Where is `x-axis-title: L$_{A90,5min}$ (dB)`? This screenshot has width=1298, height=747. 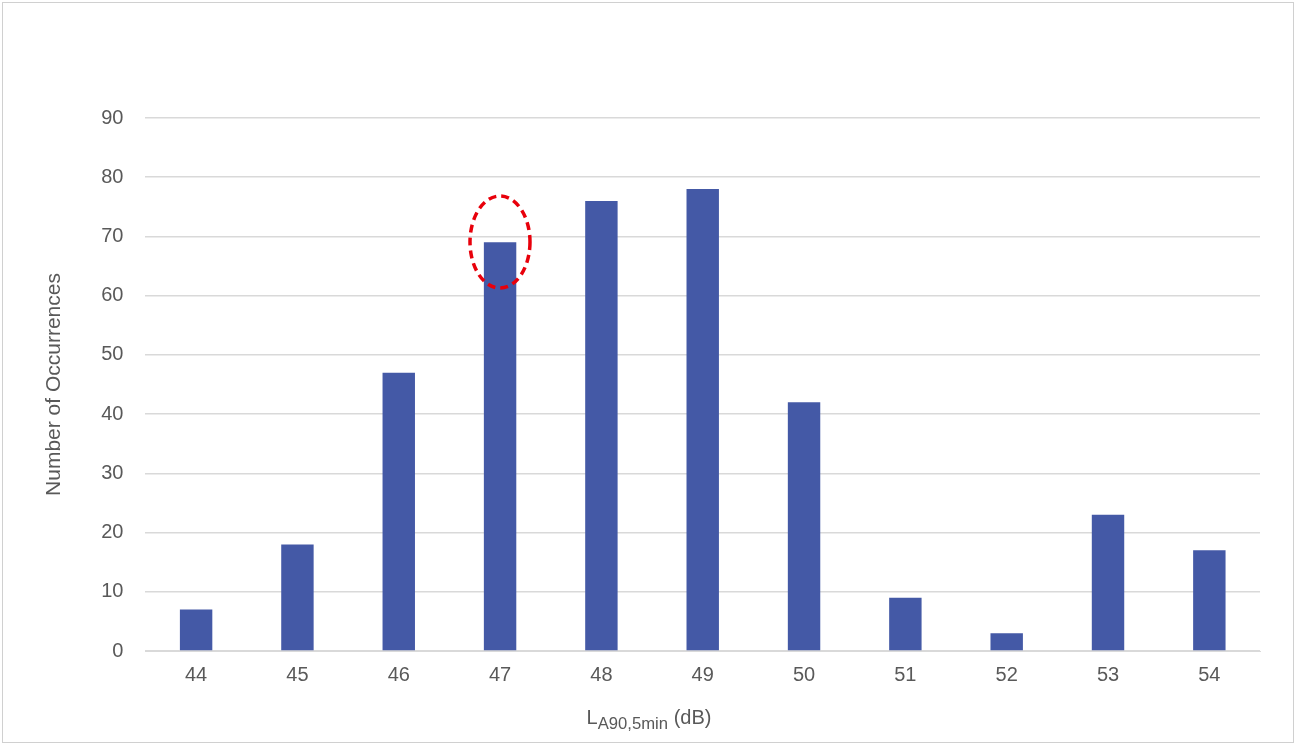 x-axis-title: L$_{A90,5min}$ (dB) is located at coordinates (649, 720).